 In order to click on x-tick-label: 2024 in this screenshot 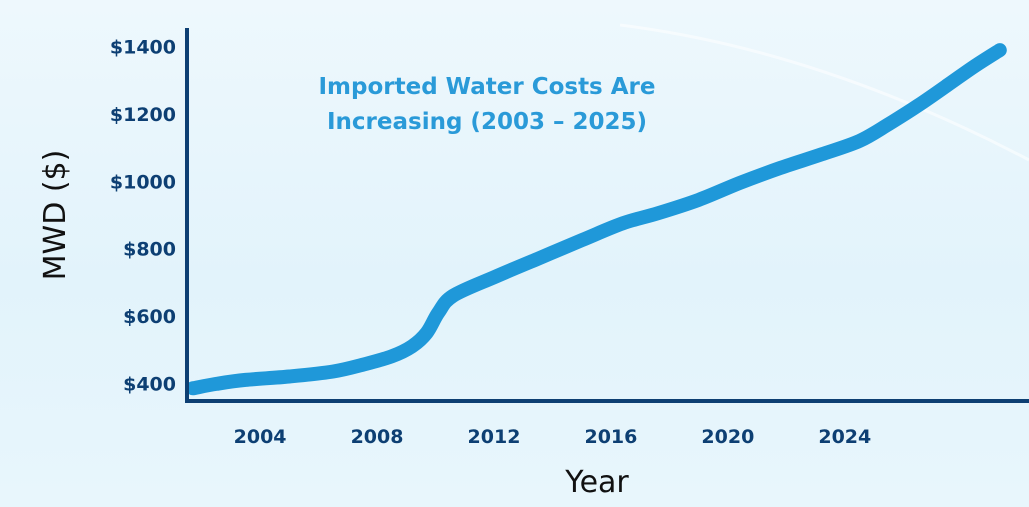, I will do `click(844, 437)`.